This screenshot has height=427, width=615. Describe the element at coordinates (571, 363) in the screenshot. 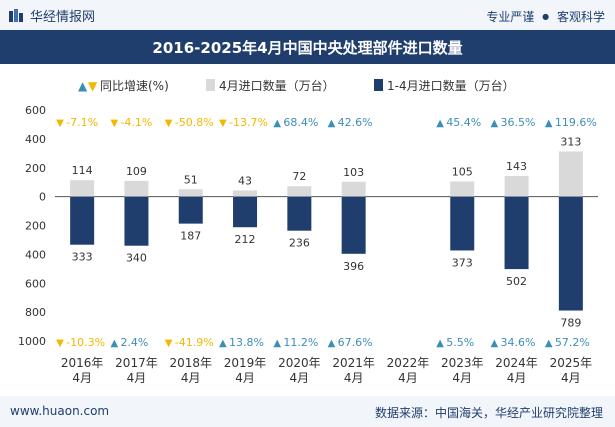

I see `x-tick-label: 2025年` at that location.